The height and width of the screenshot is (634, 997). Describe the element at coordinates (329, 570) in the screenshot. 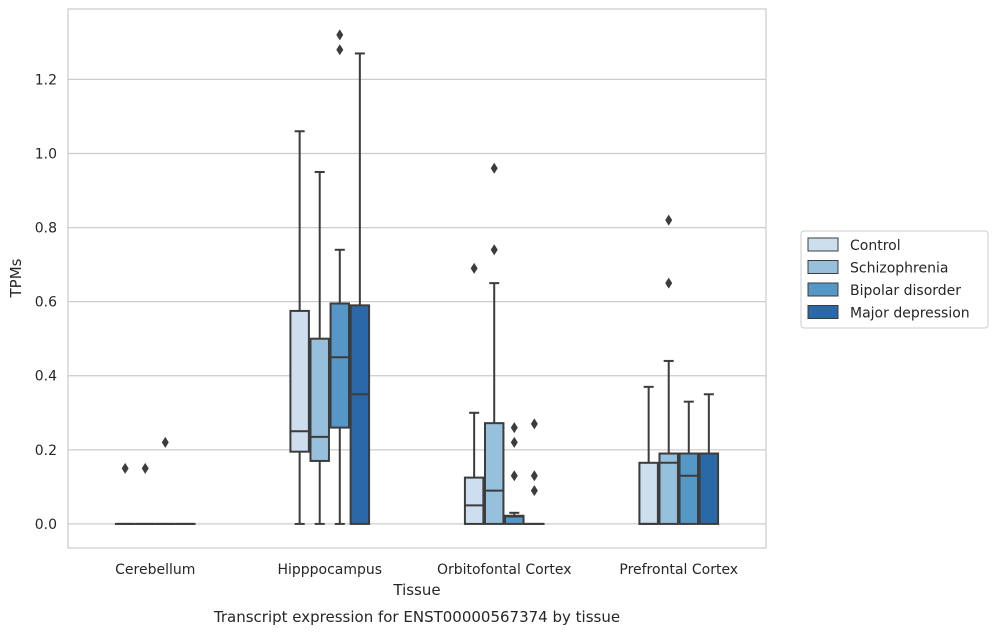

I see `x-tick-label: Hipppocampus` at that location.